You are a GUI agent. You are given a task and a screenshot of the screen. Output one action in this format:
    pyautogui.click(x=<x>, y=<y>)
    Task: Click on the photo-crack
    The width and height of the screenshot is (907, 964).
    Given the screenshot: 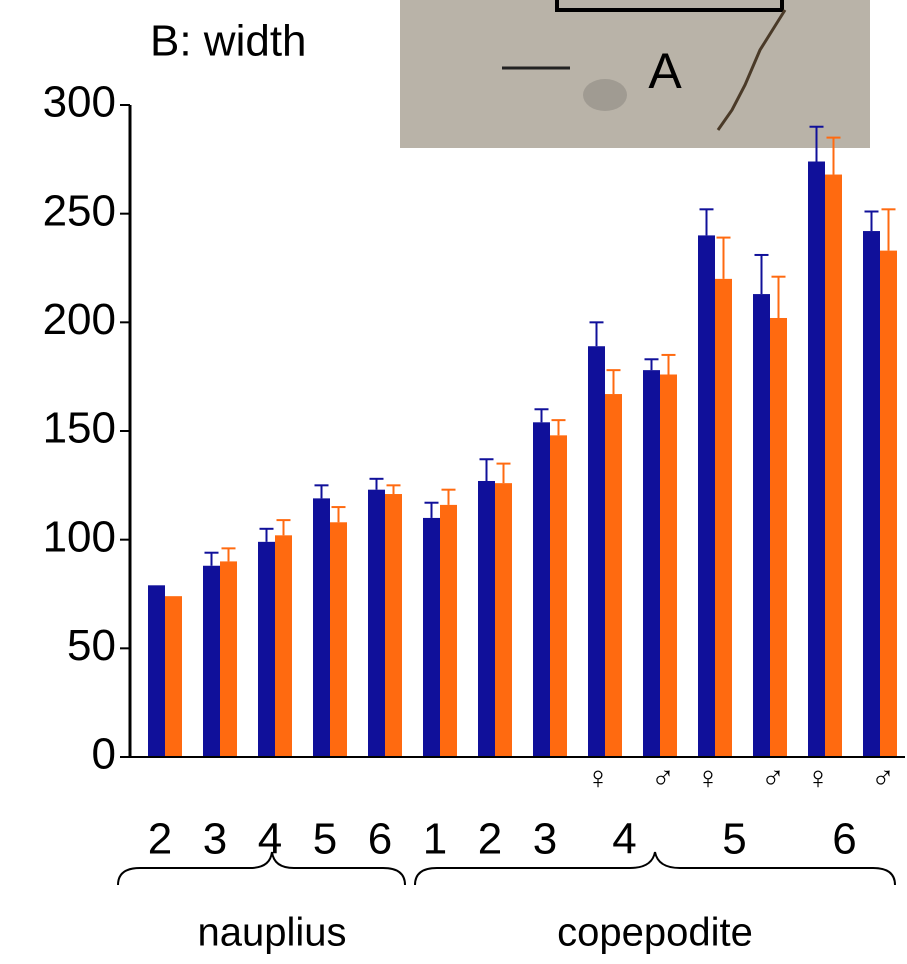 What is the action you would take?
    pyautogui.click(x=751, y=70)
    